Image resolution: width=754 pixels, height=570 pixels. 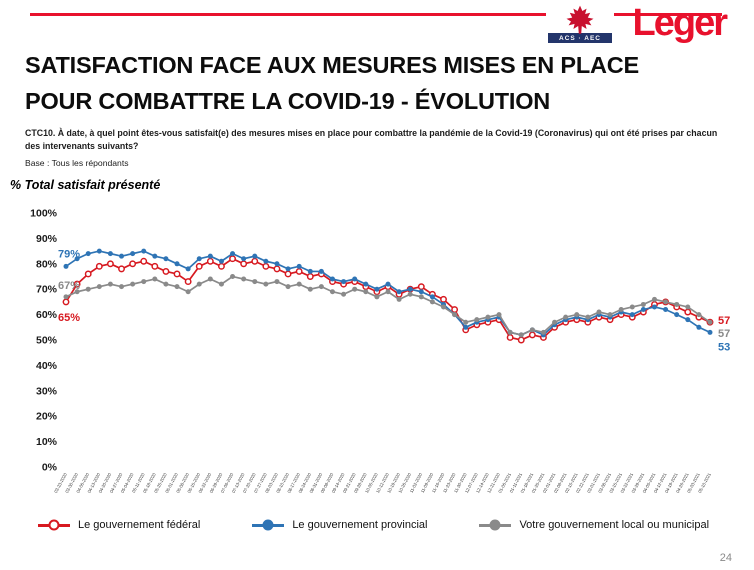 I want to click on legend-label-federal: Le gouvernement fédéral, so click(x=139, y=525).